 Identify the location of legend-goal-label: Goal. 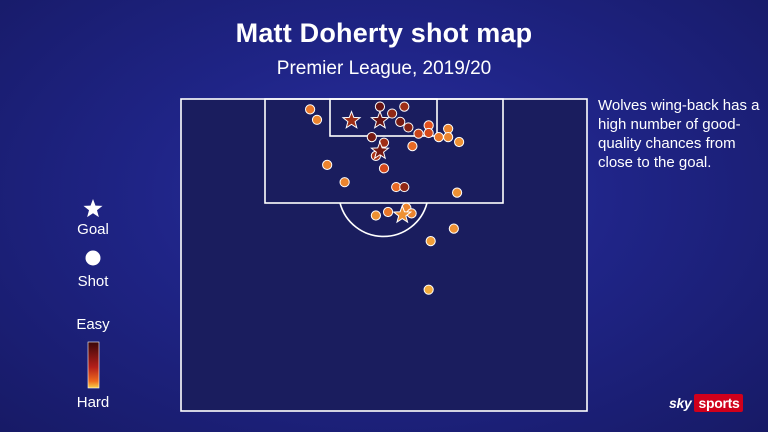
(93, 229).